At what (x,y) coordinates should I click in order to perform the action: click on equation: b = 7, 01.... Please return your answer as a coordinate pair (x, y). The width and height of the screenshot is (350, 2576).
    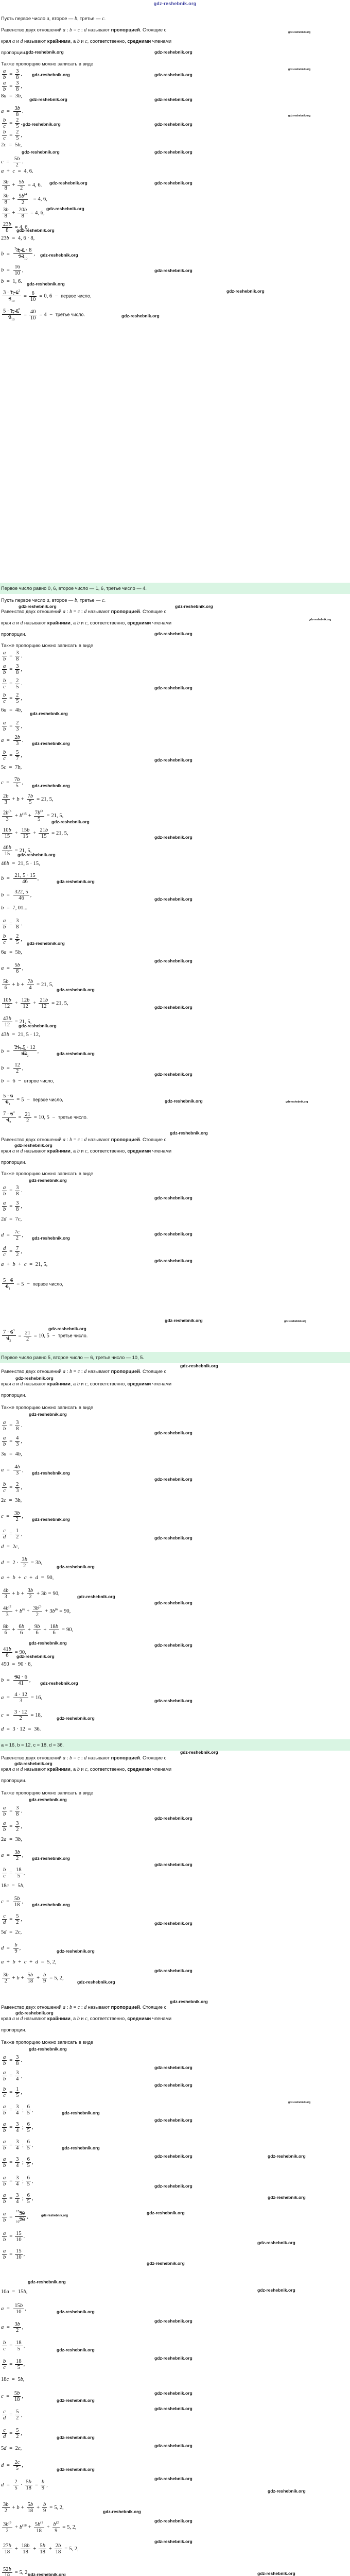
    Looking at the image, I should click on (14, 908).